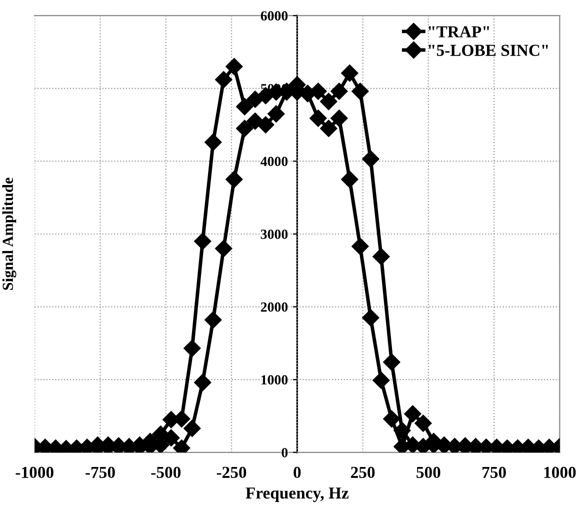 Image resolution: width=577 pixels, height=520 pixels. Describe the element at coordinates (35, 472) in the screenshot. I see `x-tick-label: -1000` at that location.